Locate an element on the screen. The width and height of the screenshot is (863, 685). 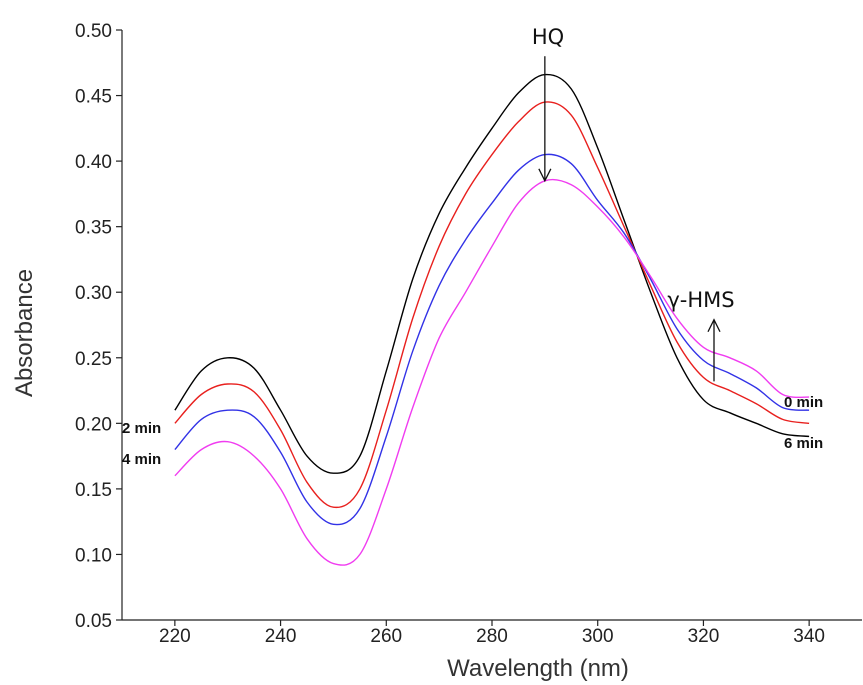
hms-arrow-head is located at coordinates (714, 325).